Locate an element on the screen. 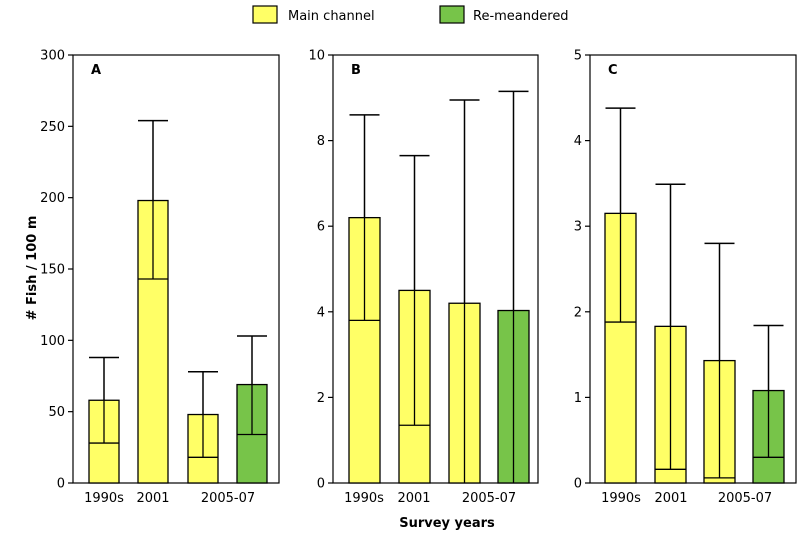 The width and height of the screenshot is (800, 540). legend-swatch-main-channel is located at coordinates (265, 14).